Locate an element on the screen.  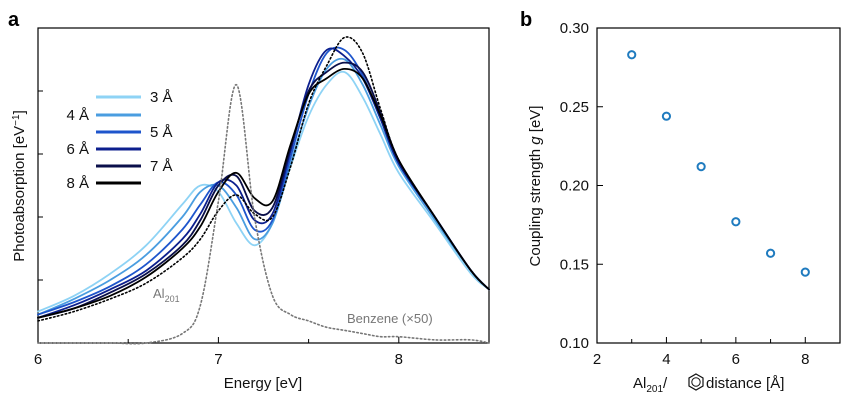
panel-b-scatter-points is located at coordinates (718, 163).